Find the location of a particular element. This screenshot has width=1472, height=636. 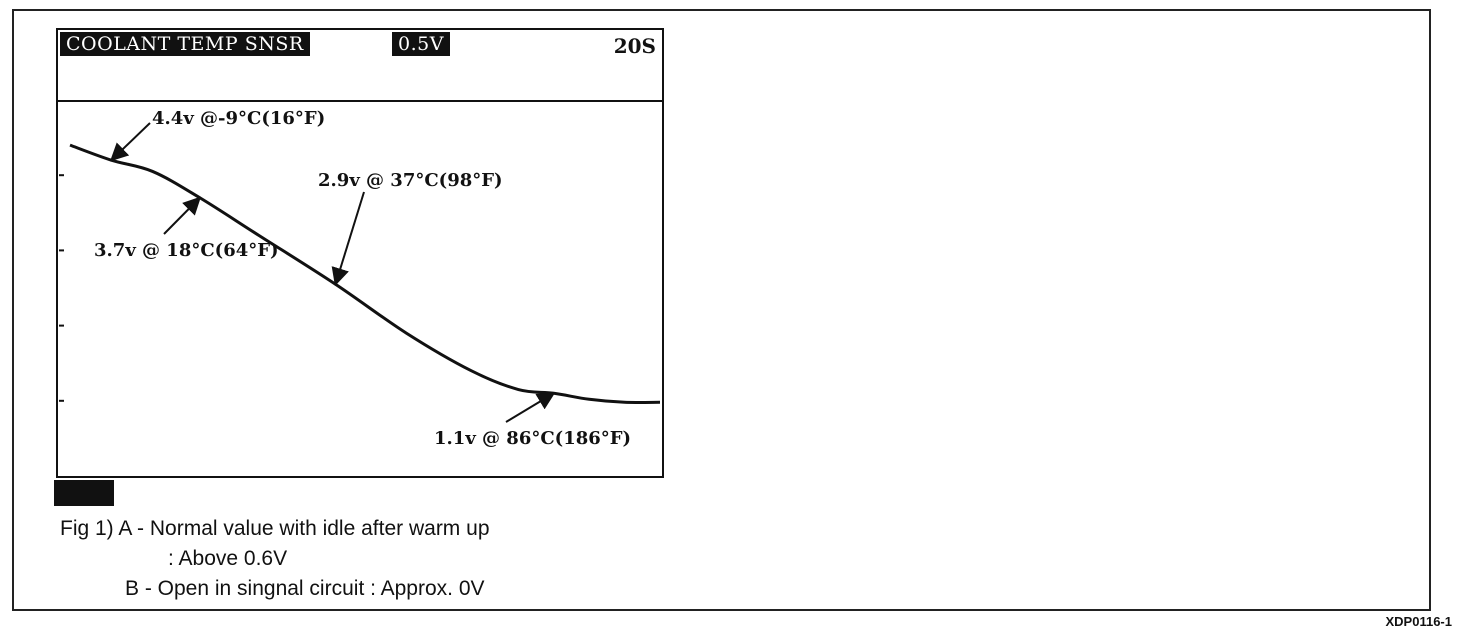

left-edge-ticks is located at coordinates (61, 288).